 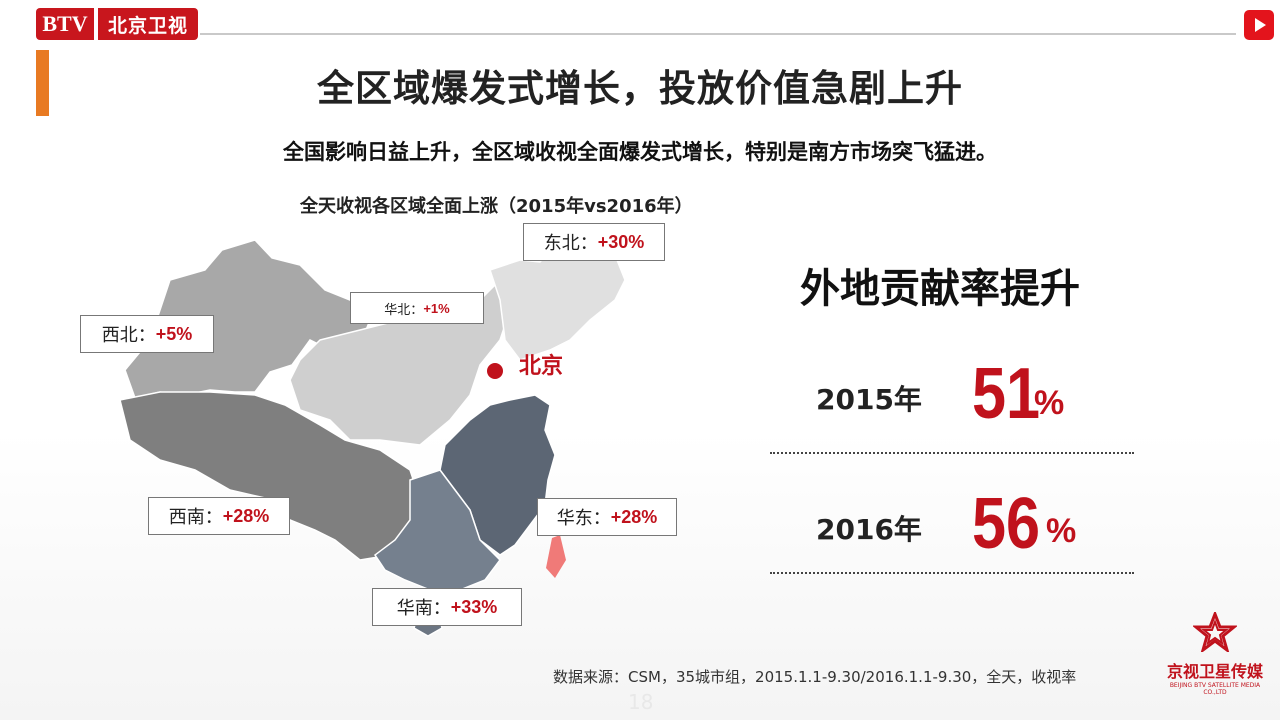 What do you see at coordinates (42, 83) in the screenshot?
I see `title-accent-bar` at bounding box center [42, 83].